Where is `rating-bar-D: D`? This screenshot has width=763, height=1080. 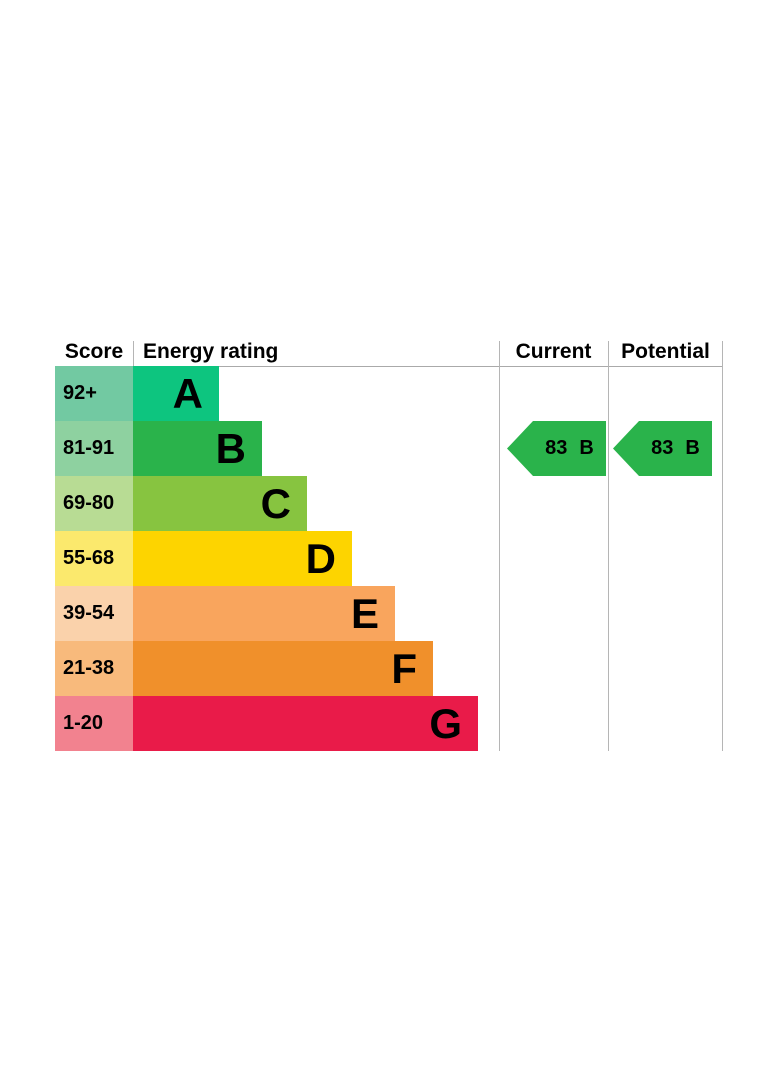
rating-bar-D: D is located at coordinates (242, 558).